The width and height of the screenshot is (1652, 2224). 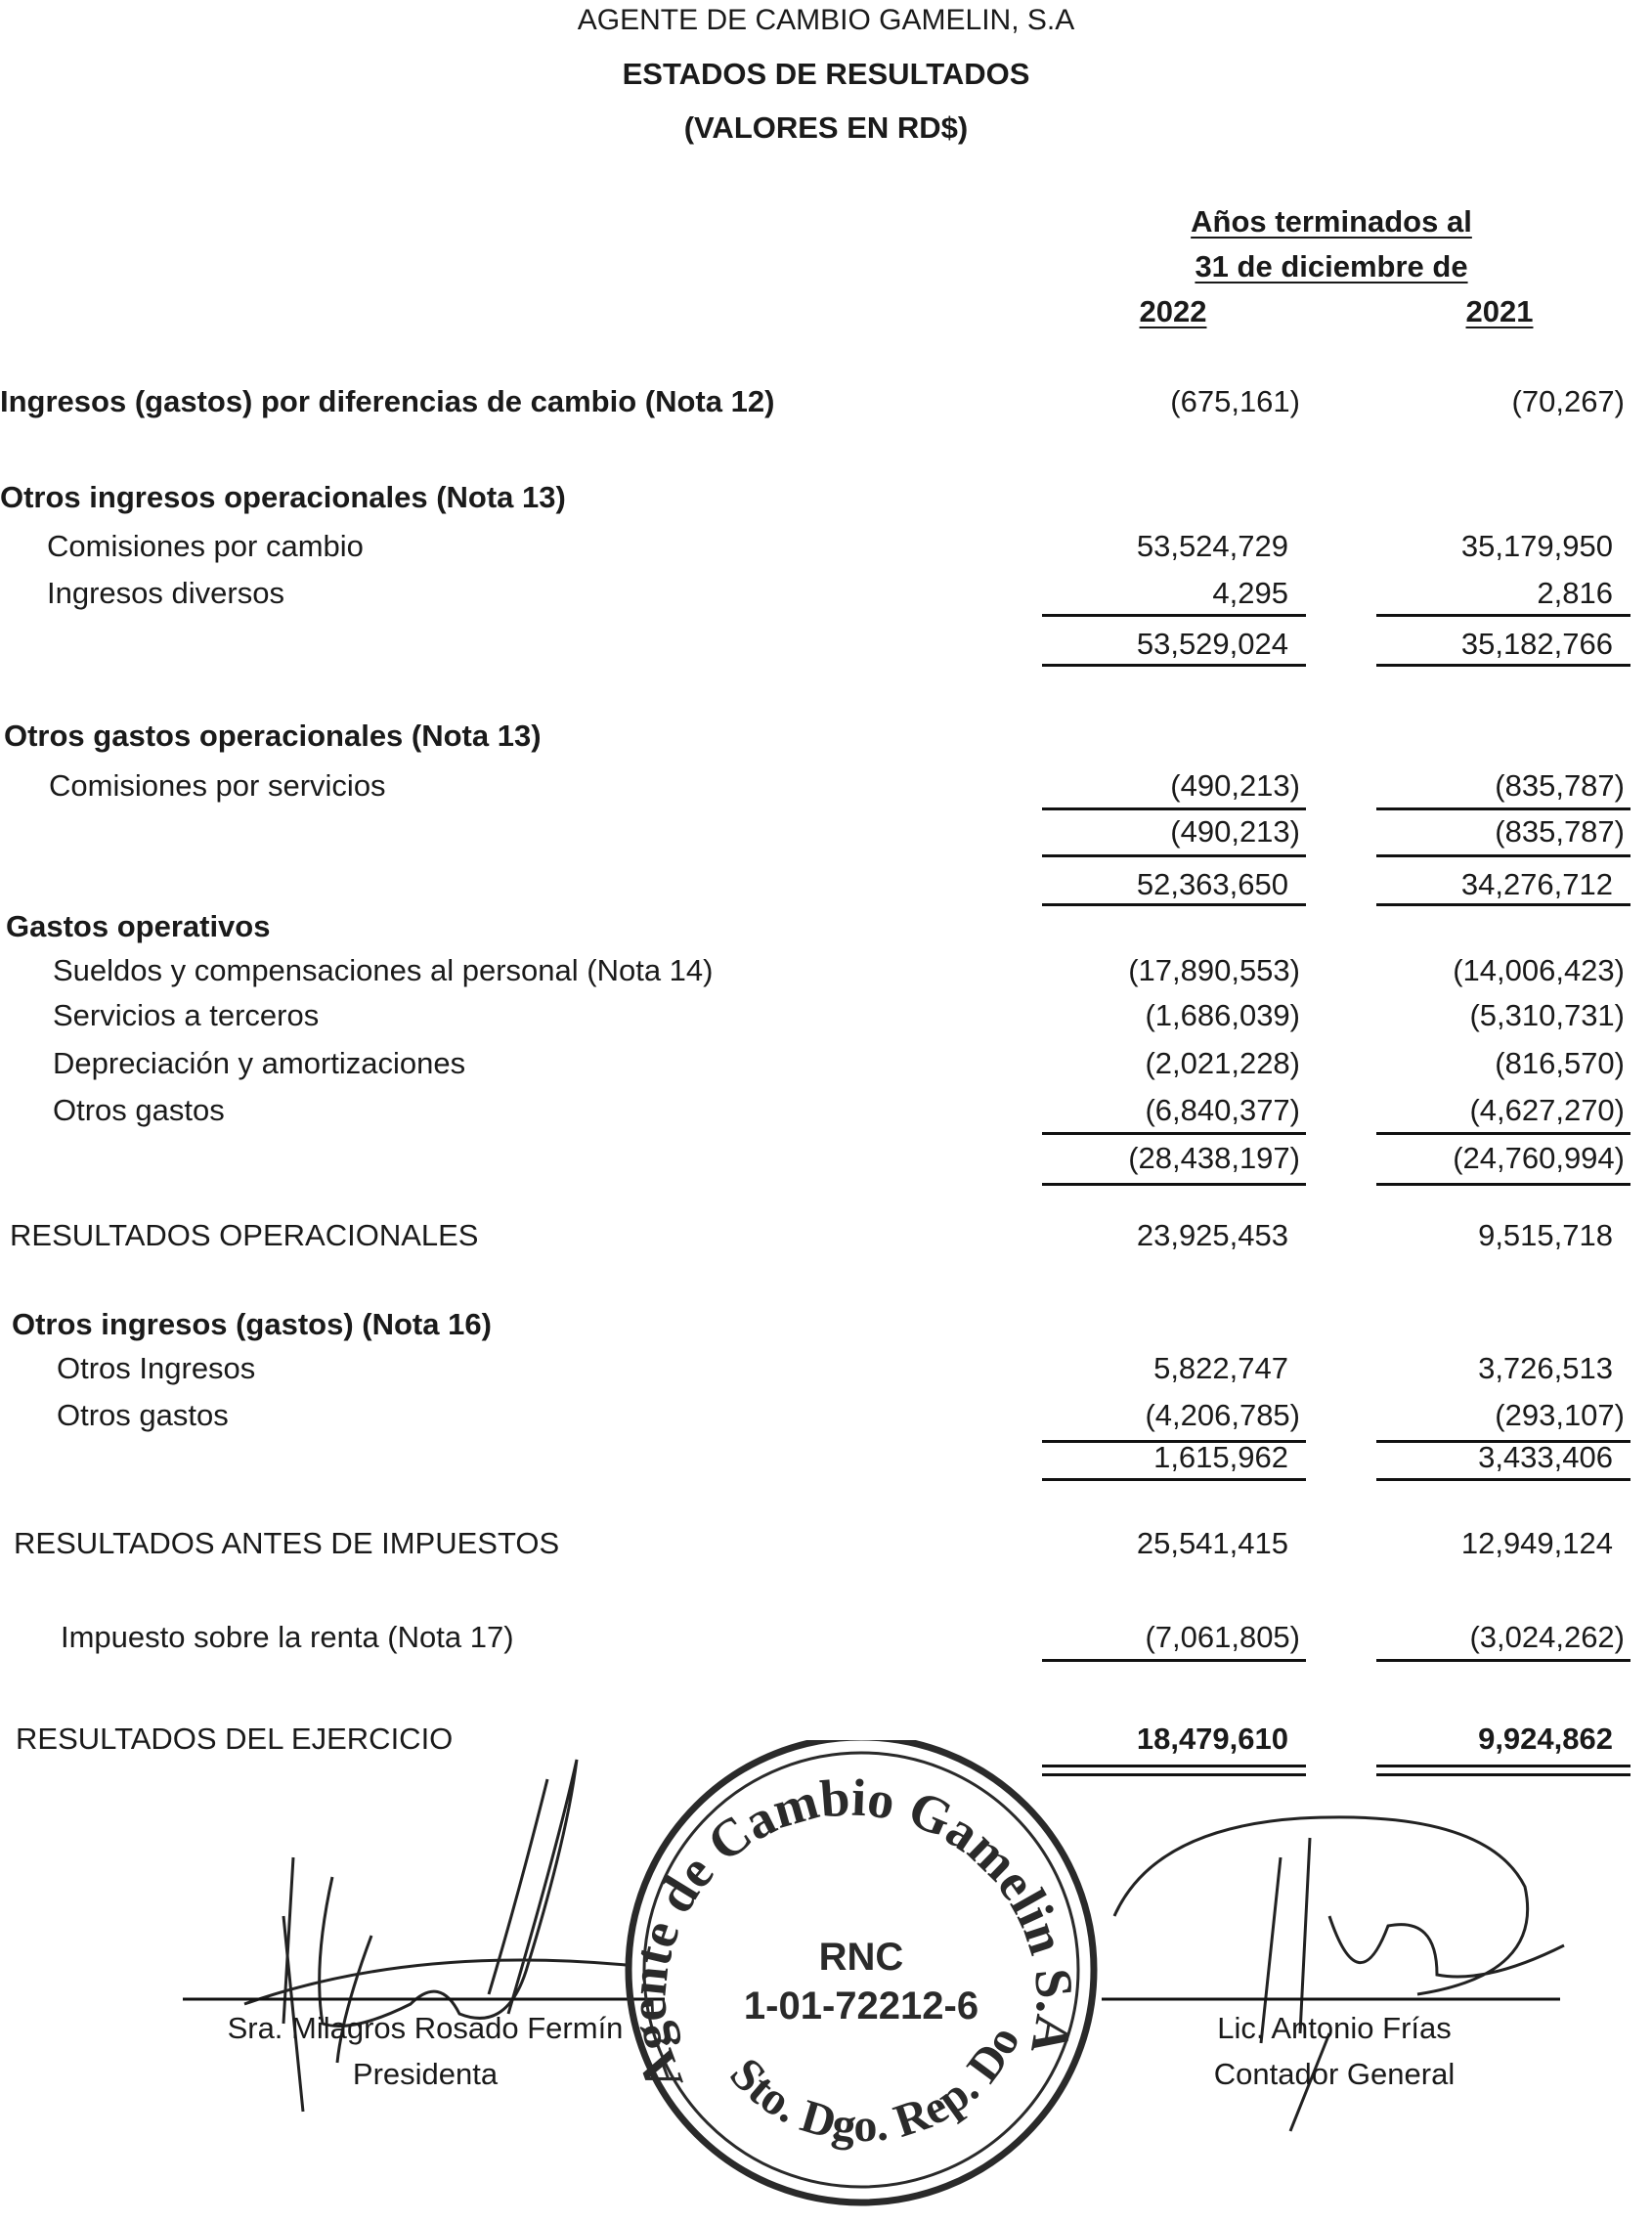 What do you see at coordinates (425, 2028) in the screenshot?
I see `president-name: Sra. Milagros Rosado Fermín` at bounding box center [425, 2028].